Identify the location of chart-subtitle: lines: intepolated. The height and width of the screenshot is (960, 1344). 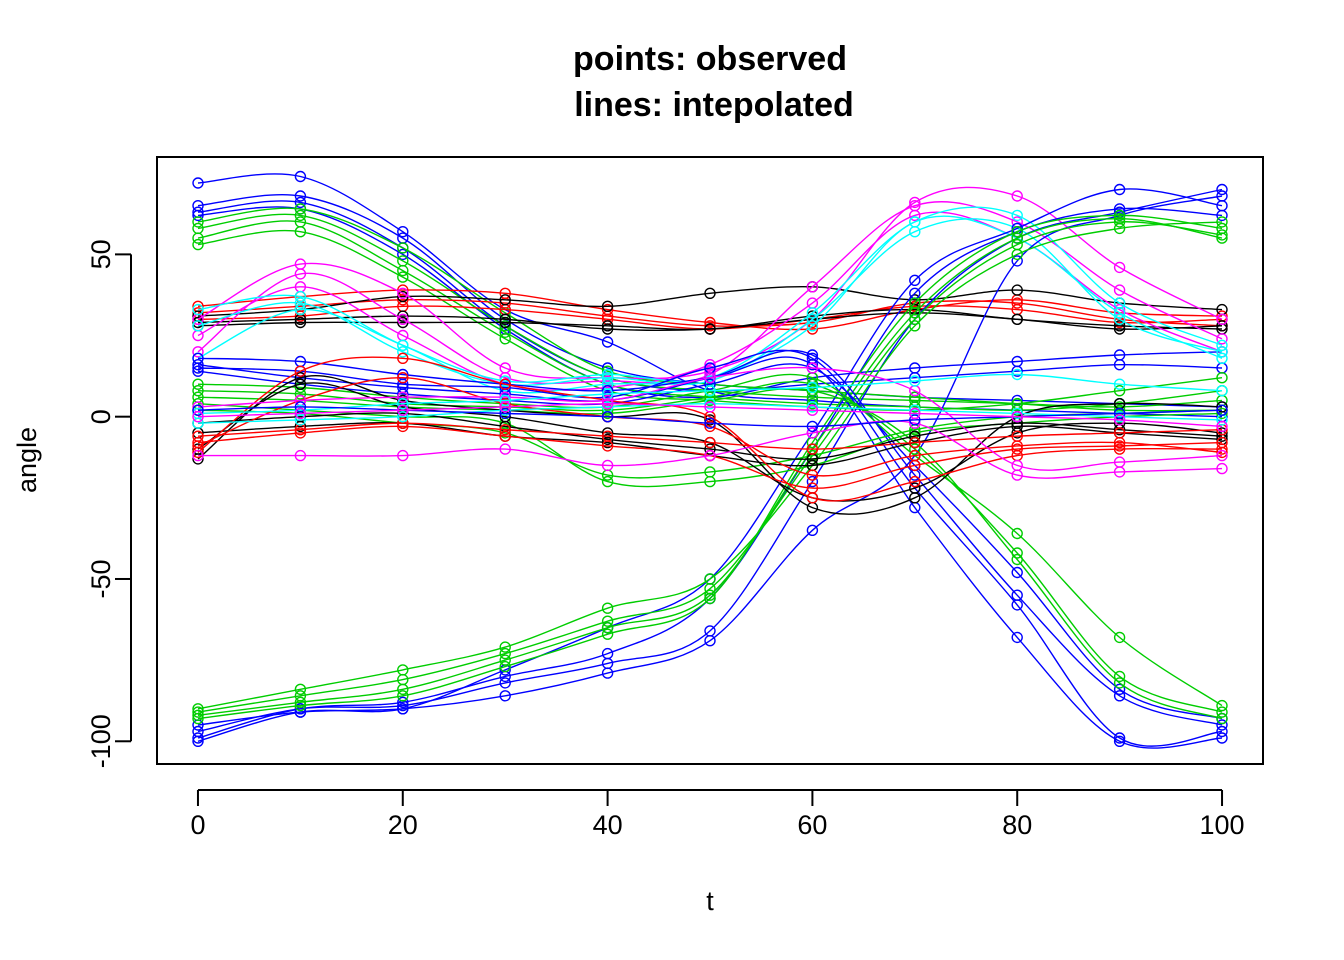
(714, 105).